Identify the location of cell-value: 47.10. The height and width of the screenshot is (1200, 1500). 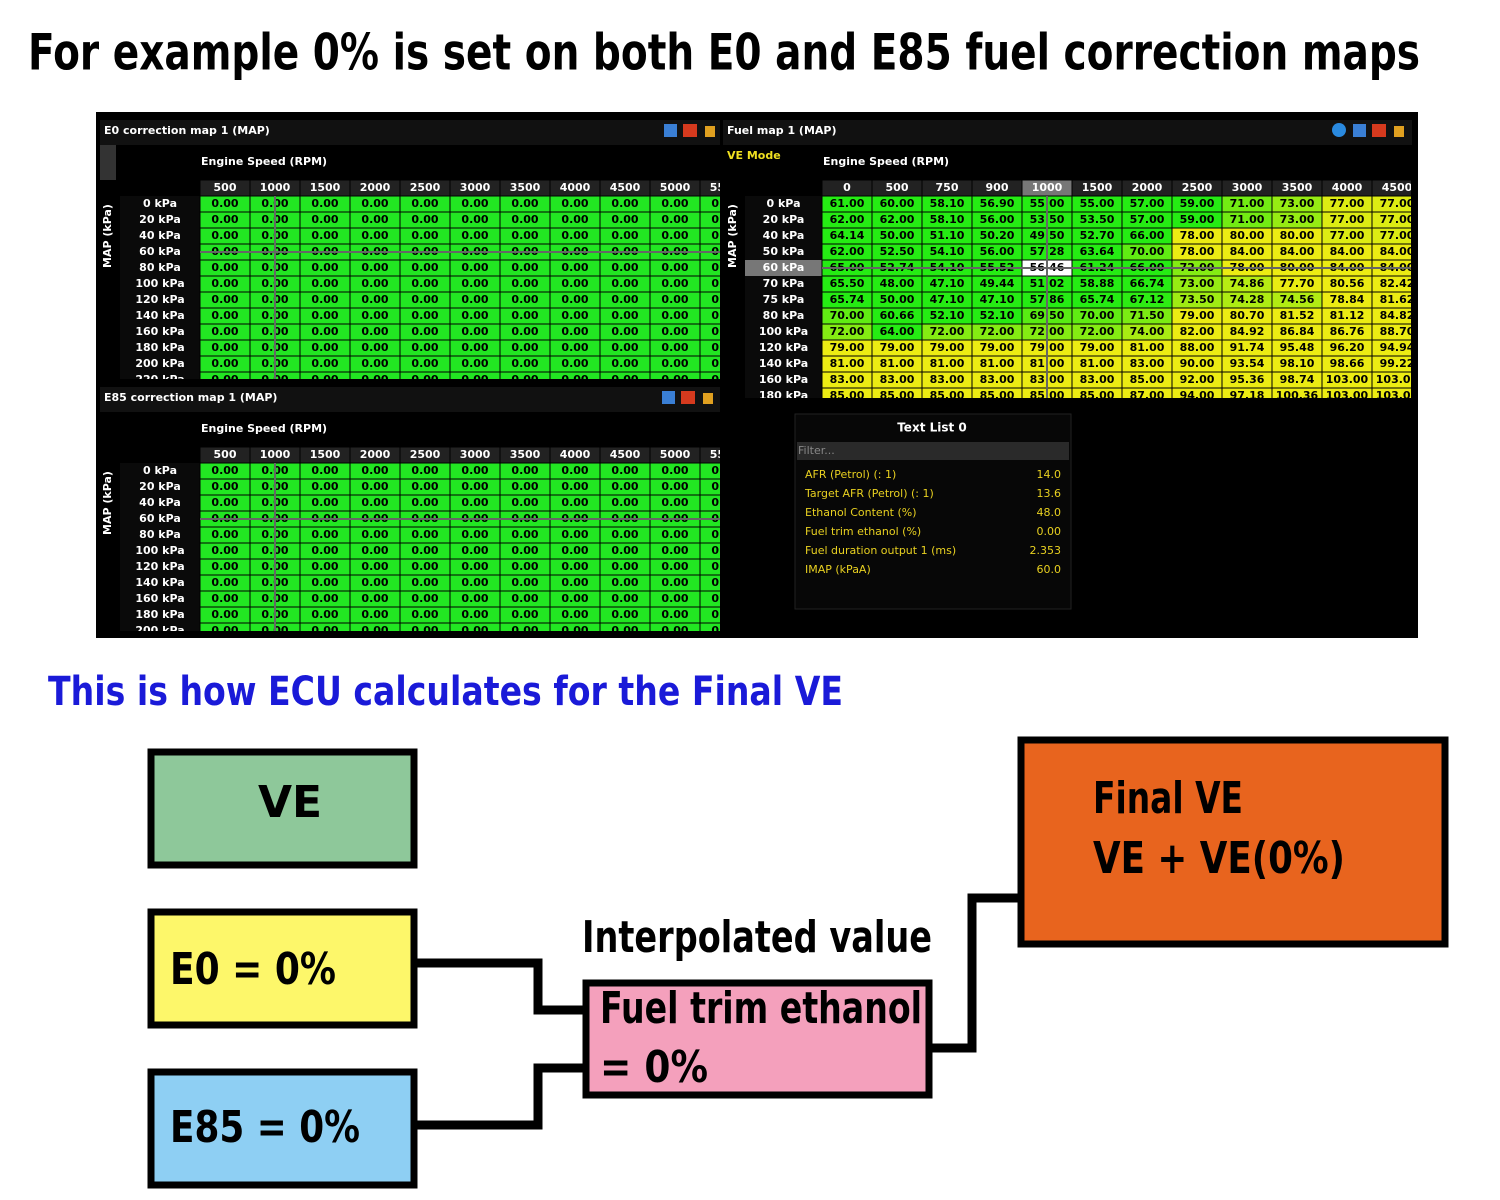
(997, 299).